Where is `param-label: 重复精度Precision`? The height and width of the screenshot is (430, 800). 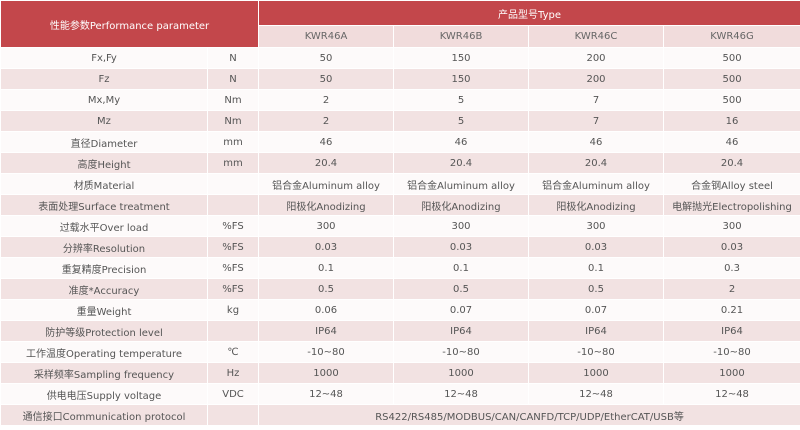
param-label: 重复精度Precision is located at coordinates (104, 268).